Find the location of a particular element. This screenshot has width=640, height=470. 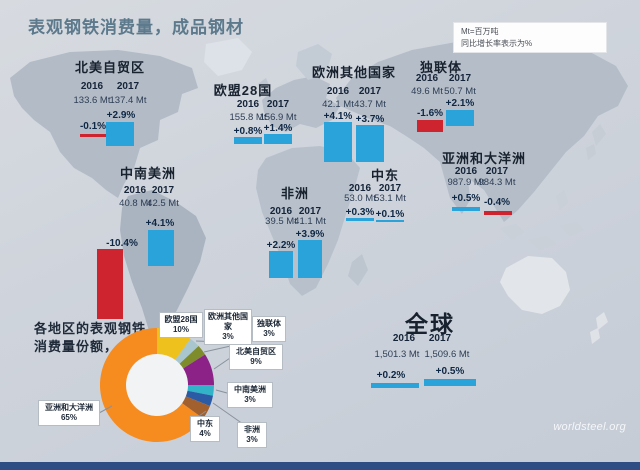

region-block-middle-east: 中东 2016 2017 53.0 Mt 53.1 Mt +0.3% +0.1% is located at coordinates (385, 197).